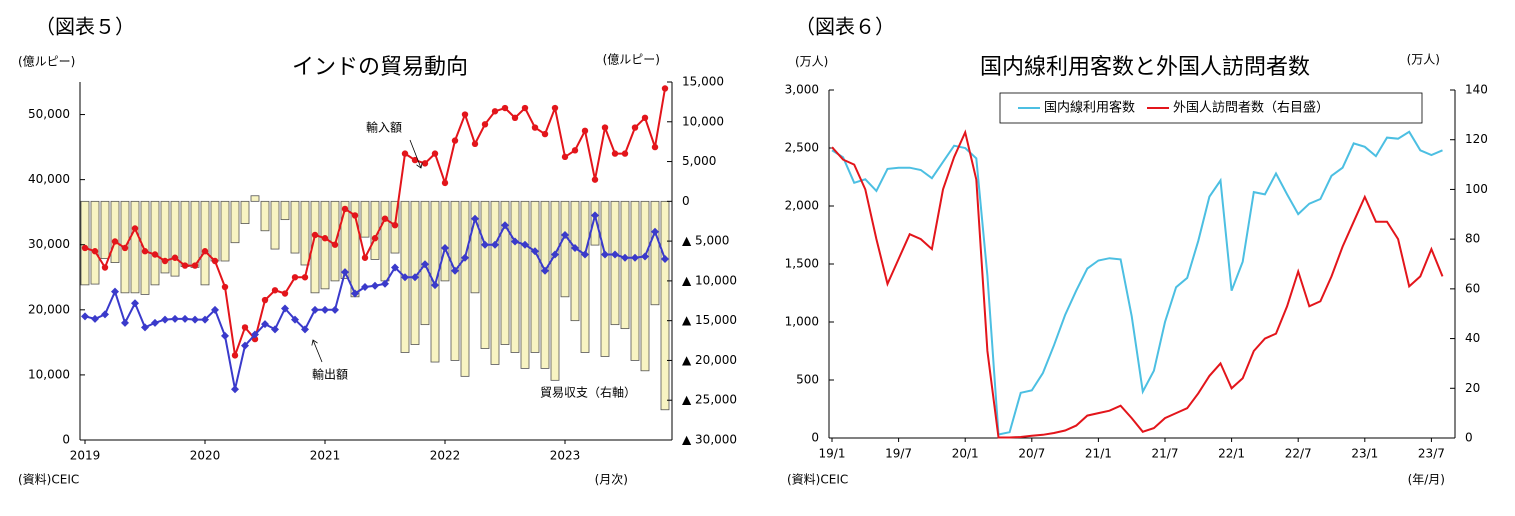  What do you see at coordinates (631, 60) in the screenshot?
I see `y2-axis-unit: (億ルピー)` at bounding box center [631, 60].